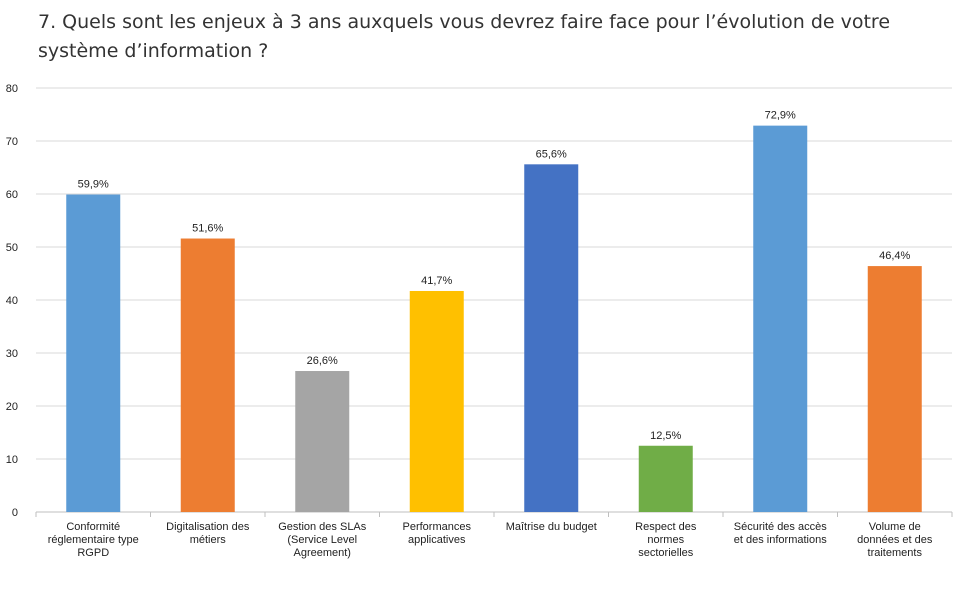  I want to click on data-label: 51,6%, so click(207, 229).